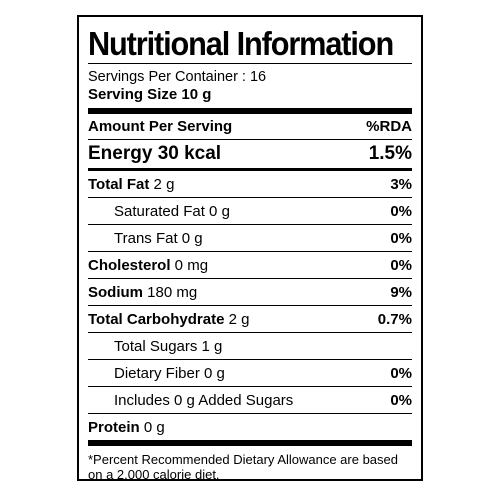 The image size is (500, 500). Describe the element at coordinates (250, 346) in the screenshot. I see `nutrient-row-total-sugars: Total Sugars 1 g` at that location.